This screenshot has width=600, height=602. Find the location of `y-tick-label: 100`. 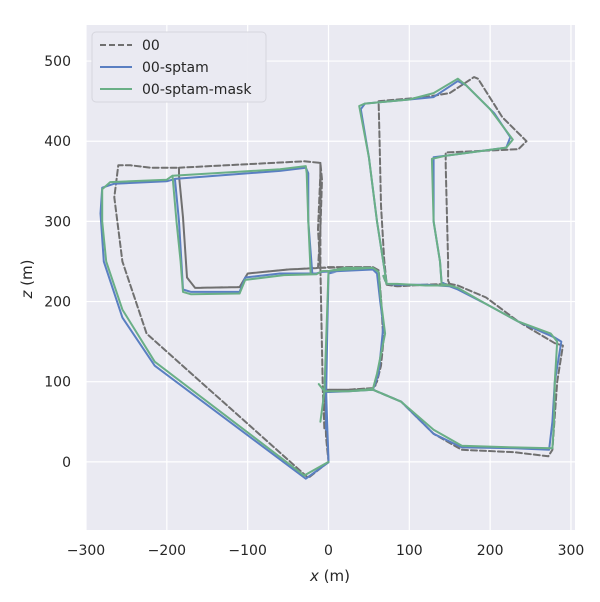

y-tick-label: 100 is located at coordinates (57, 383).